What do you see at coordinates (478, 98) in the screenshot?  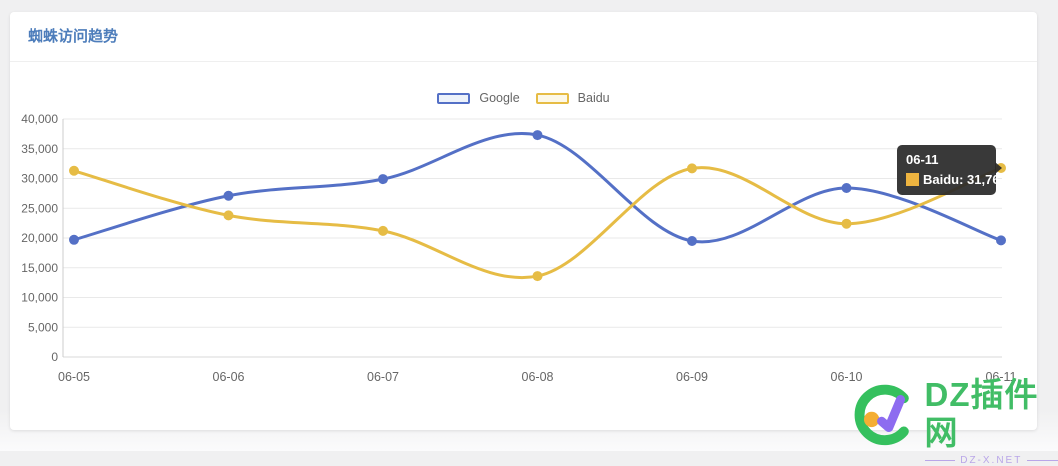 I see `legend-item-google: Google` at bounding box center [478, 98].